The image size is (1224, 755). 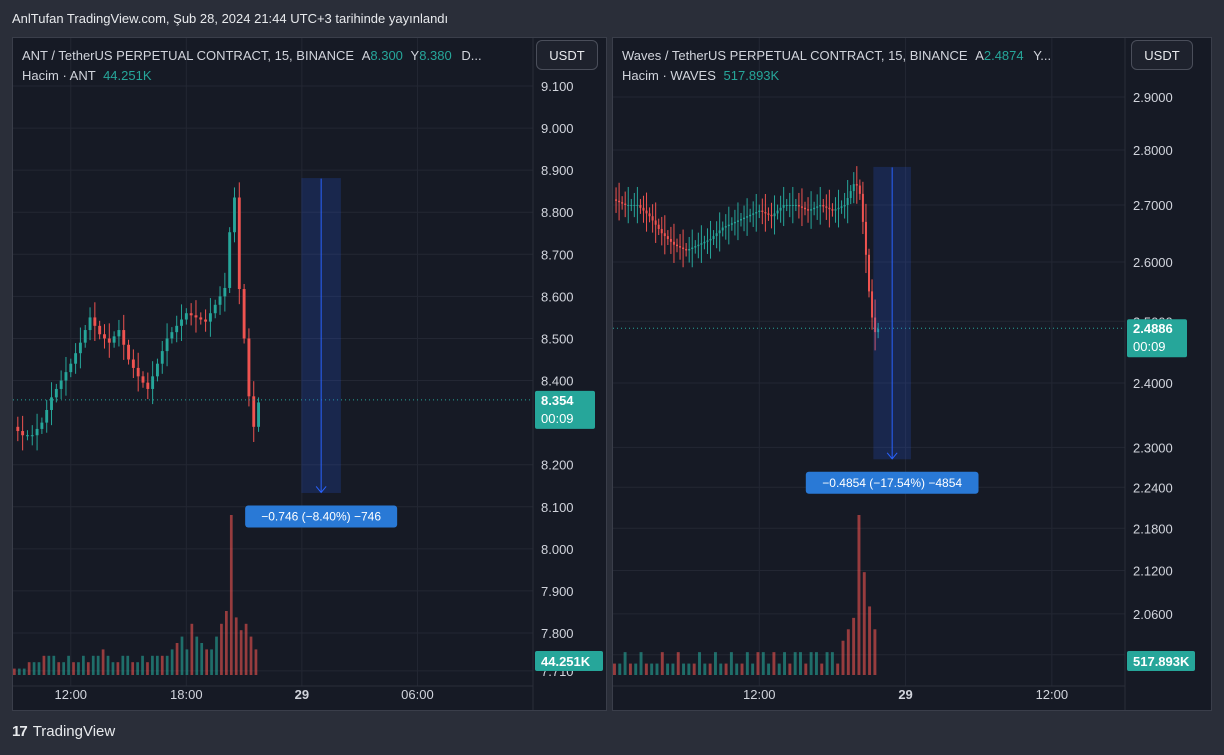 I want to click on open-value: 8.300, so click(x=386, y=55).